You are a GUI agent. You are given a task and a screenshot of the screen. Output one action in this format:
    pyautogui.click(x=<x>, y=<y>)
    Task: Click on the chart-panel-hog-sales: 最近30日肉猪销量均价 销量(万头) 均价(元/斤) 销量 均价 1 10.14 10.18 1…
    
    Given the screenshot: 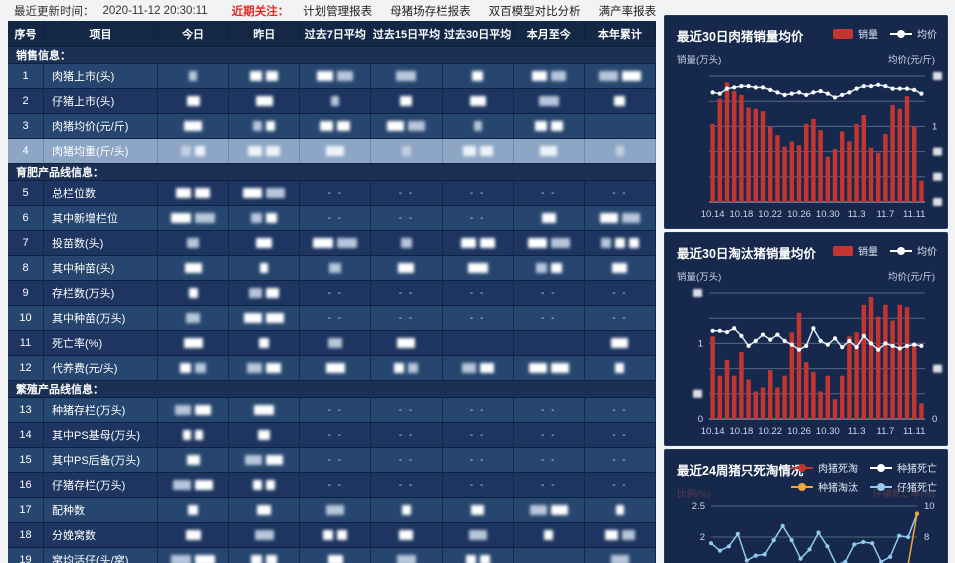 What is the action you would take?
    pyautogui.click(x=806, y=122)
    